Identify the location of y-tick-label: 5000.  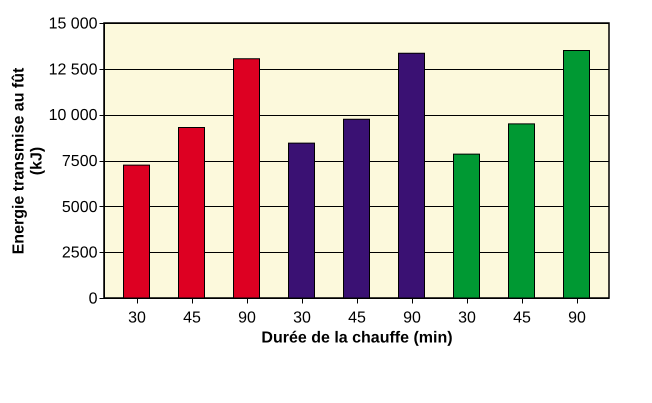
(80, 207).